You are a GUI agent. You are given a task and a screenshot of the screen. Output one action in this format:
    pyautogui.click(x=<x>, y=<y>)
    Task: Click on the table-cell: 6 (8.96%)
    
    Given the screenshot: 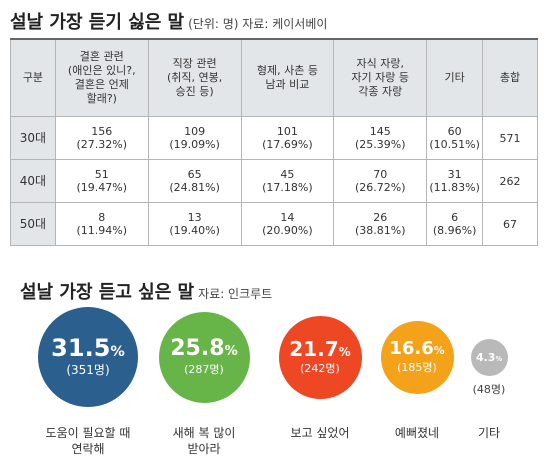 What is the action you would take?
    pyautogui.click(x=455, y=224)
    